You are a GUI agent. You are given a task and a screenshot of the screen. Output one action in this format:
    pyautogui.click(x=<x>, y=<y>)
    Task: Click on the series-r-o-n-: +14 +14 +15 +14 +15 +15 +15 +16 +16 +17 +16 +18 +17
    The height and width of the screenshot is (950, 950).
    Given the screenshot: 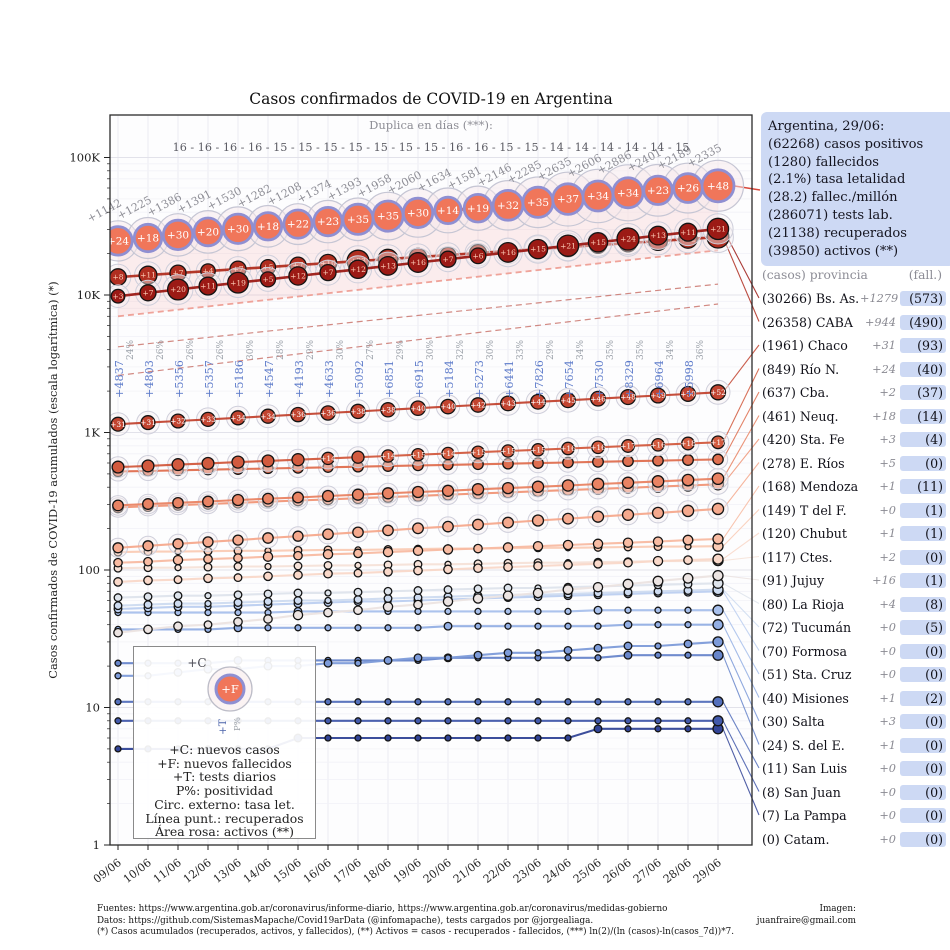 What is the action you would take?
    pyautogui.click(x=420, y=454)
    